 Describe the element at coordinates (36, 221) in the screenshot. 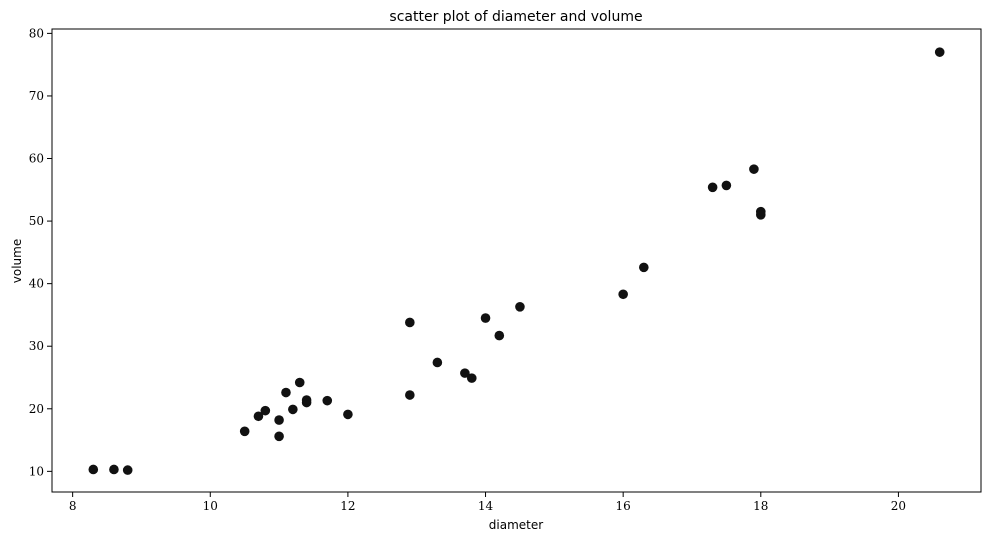

I see `y-tick-label: 50` at that location.